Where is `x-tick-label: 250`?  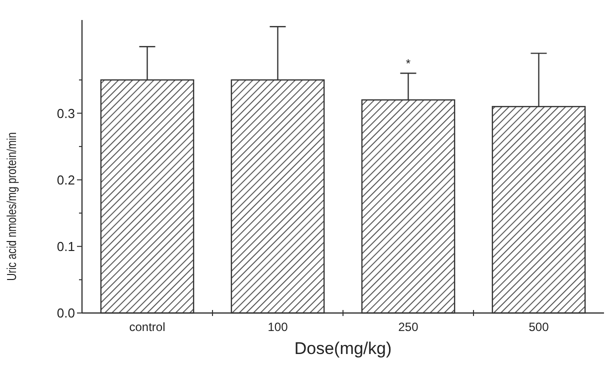
x-tick-label: 250 is located at coordinates (408, 327).